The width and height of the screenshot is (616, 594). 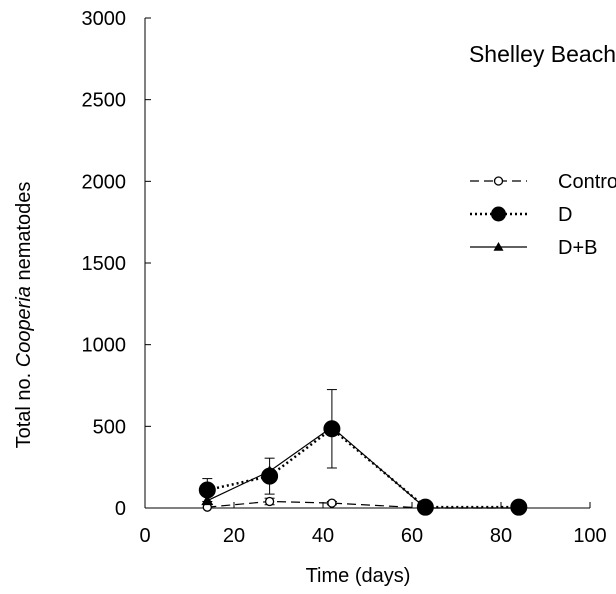 What do you see at coordinates (358, 576) in the screenshot?
I see `x-axis-title: Time (days)` at bounding box center [358, 576].